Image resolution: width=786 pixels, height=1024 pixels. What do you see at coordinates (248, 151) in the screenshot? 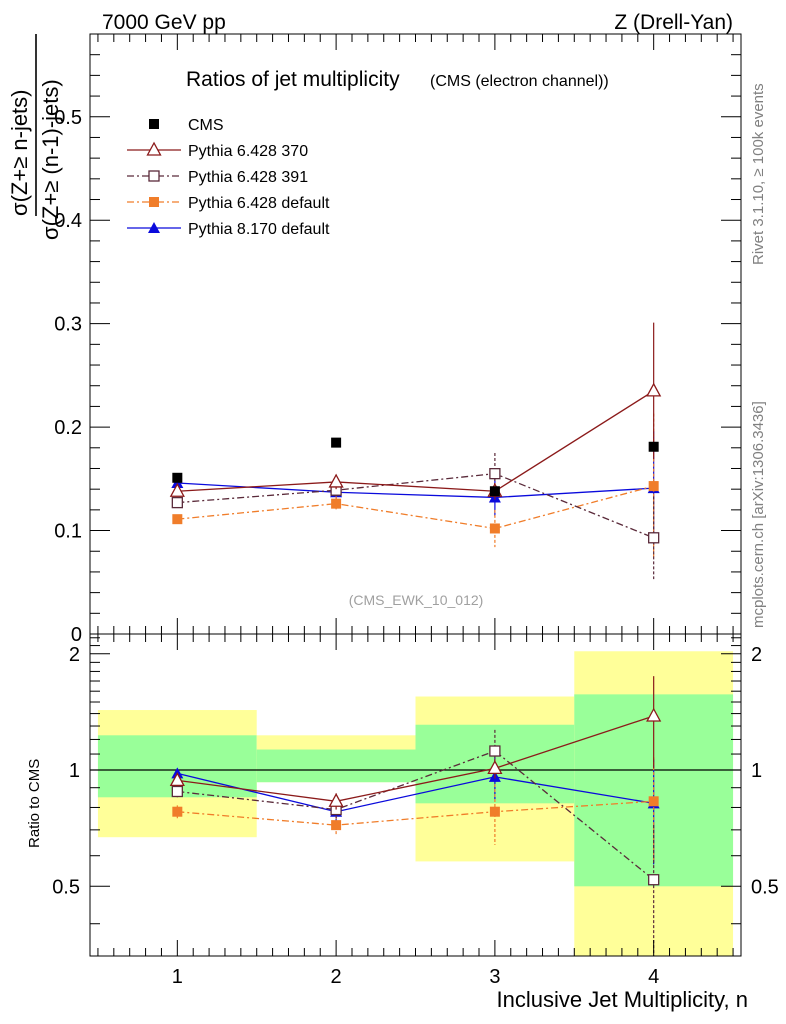
I see `legend-label-2: Pythia 6.428 370` at bounding box center [248, 151].